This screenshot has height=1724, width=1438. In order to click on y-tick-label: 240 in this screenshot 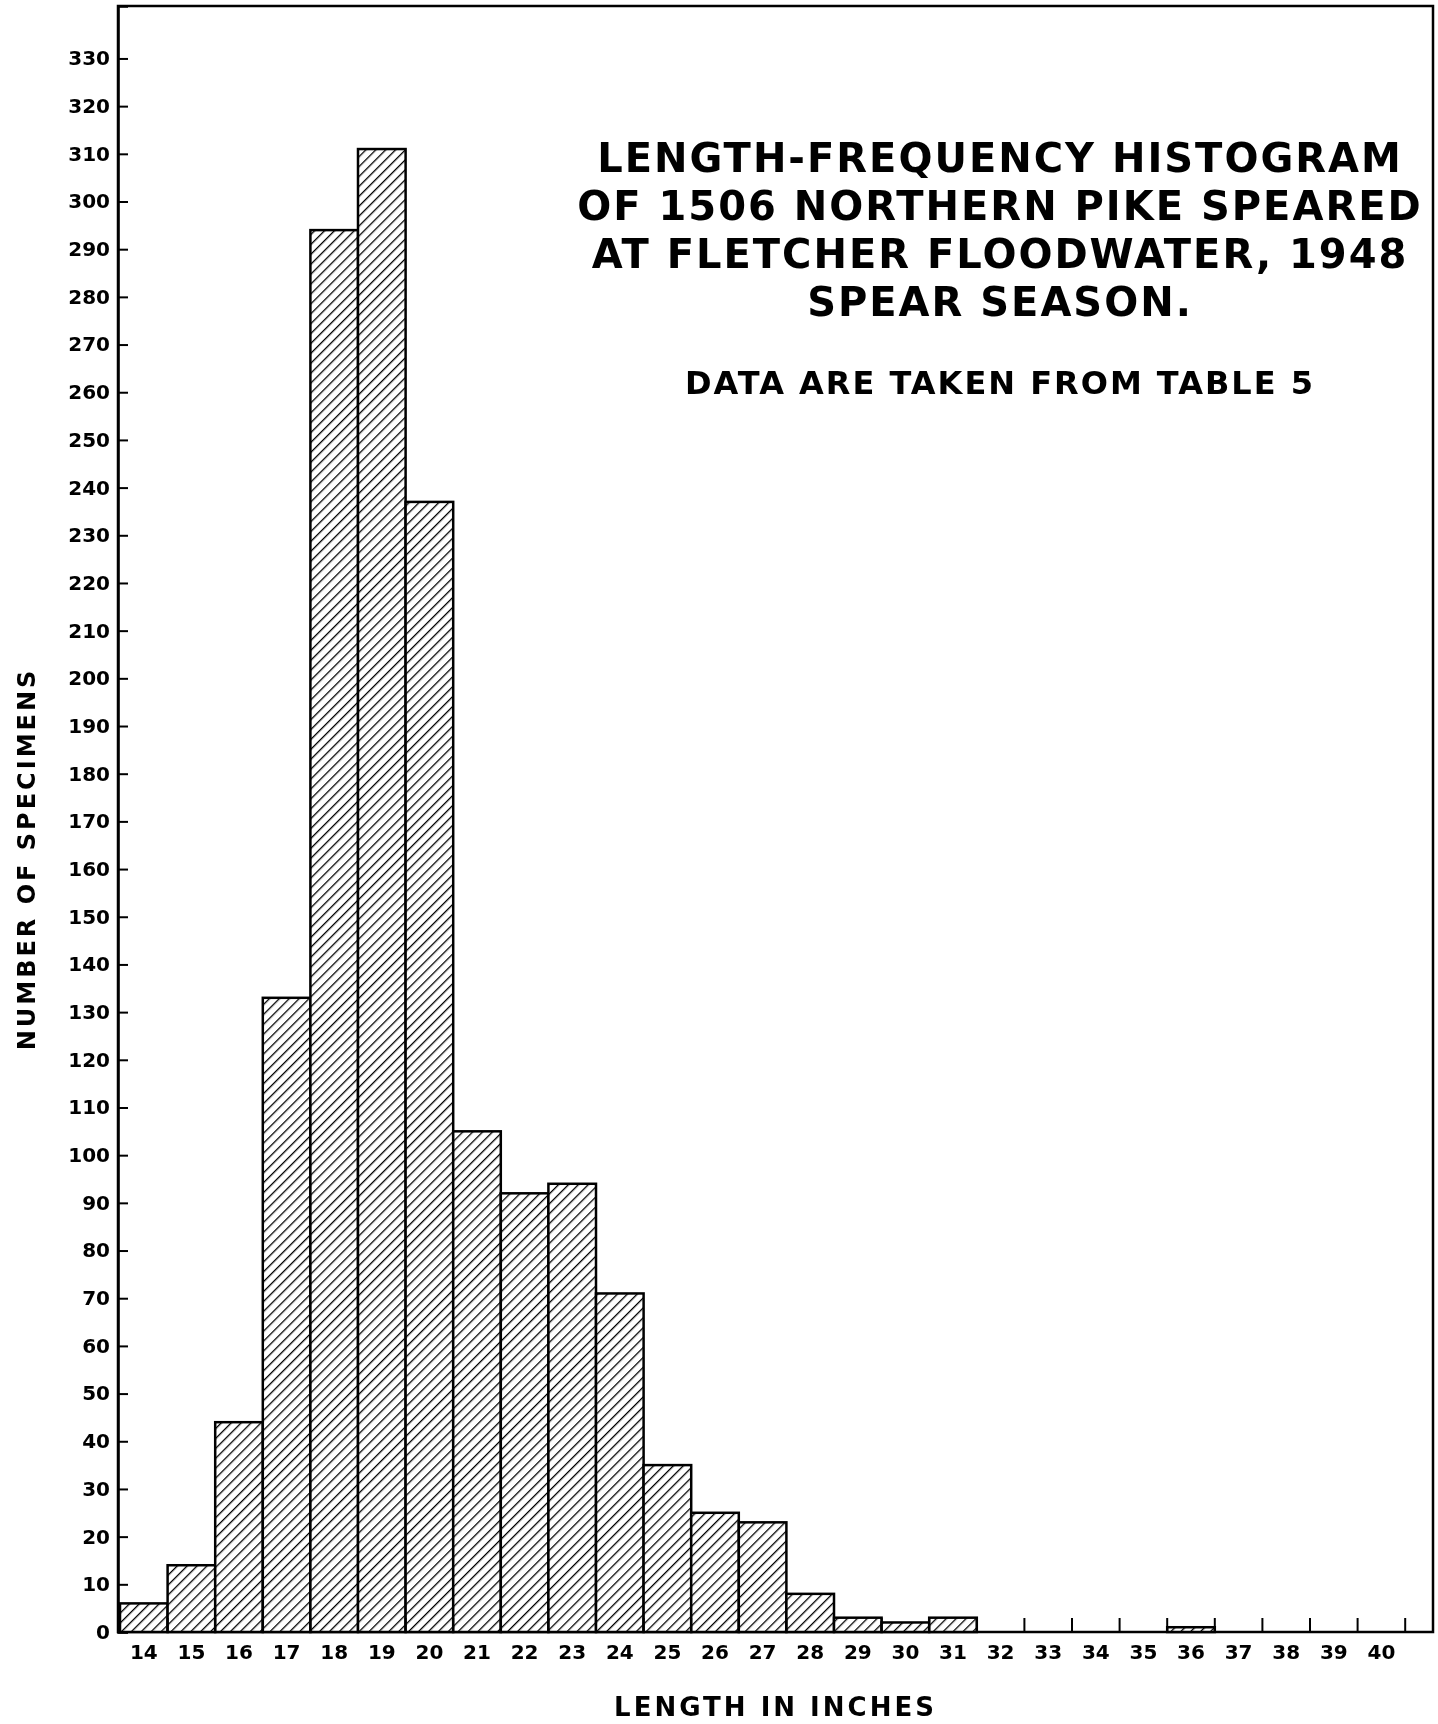, I will do `click(89, 487)`.